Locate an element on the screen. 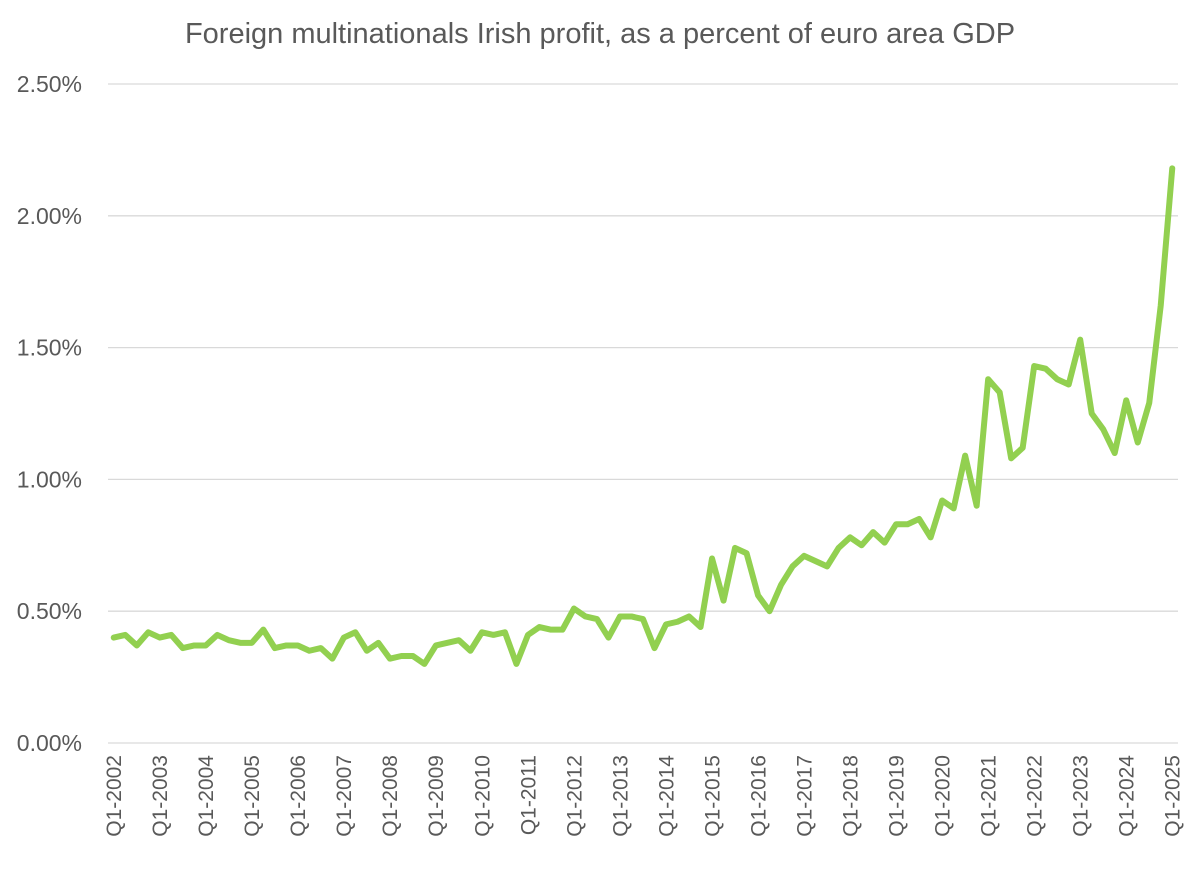  x-tick-label: Q1-2002 is located at coordinates (114, 796).